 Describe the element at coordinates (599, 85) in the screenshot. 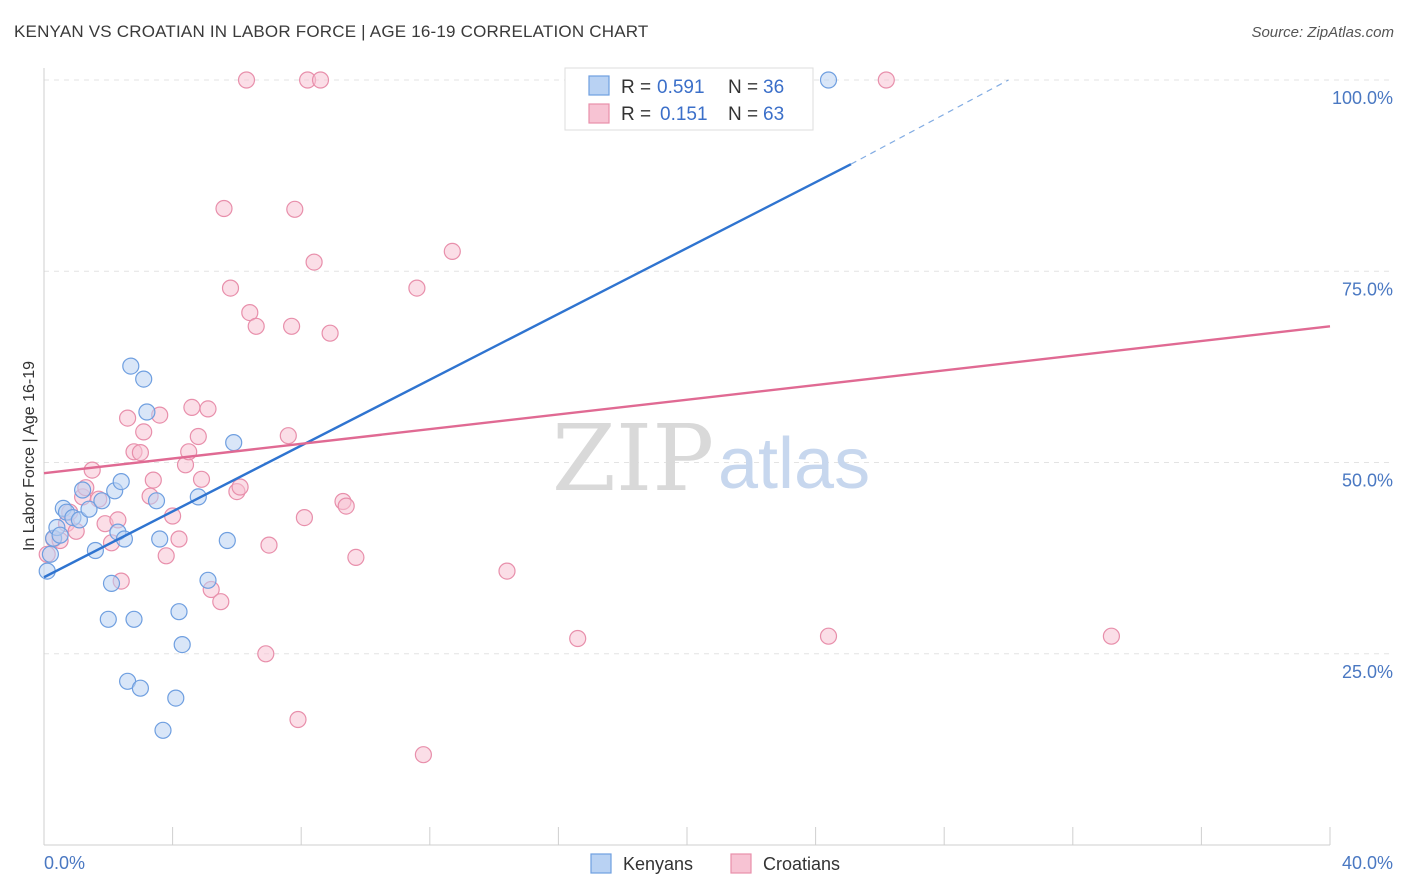

I see `legend-kenyans-swatch` at that location.